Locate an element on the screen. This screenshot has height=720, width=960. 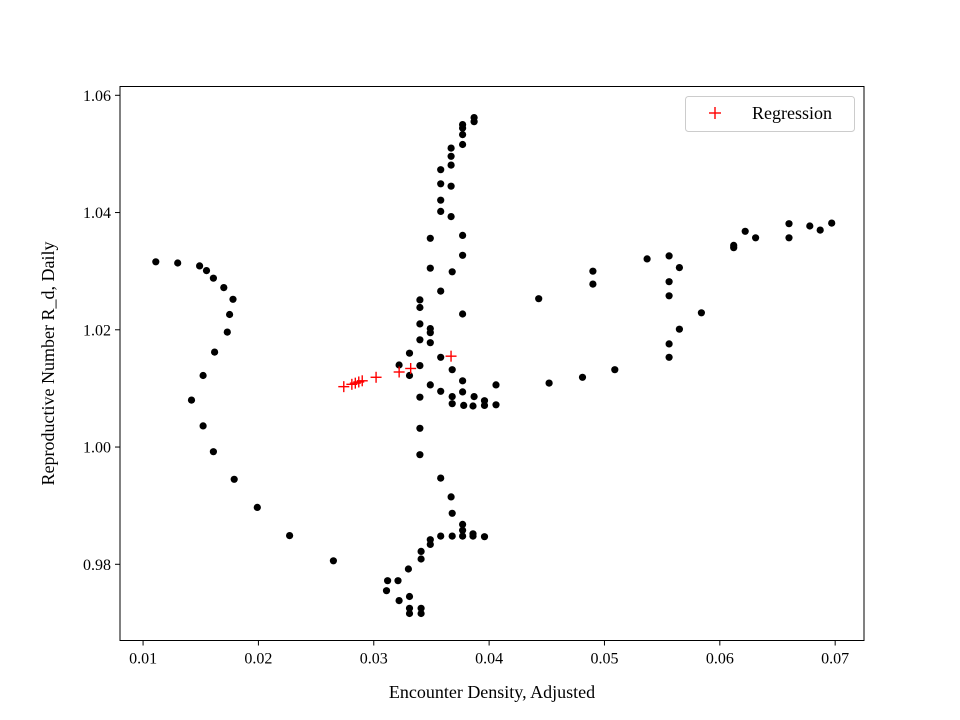
x-tick-label: 0.07 is located at coordinates (835, 659).